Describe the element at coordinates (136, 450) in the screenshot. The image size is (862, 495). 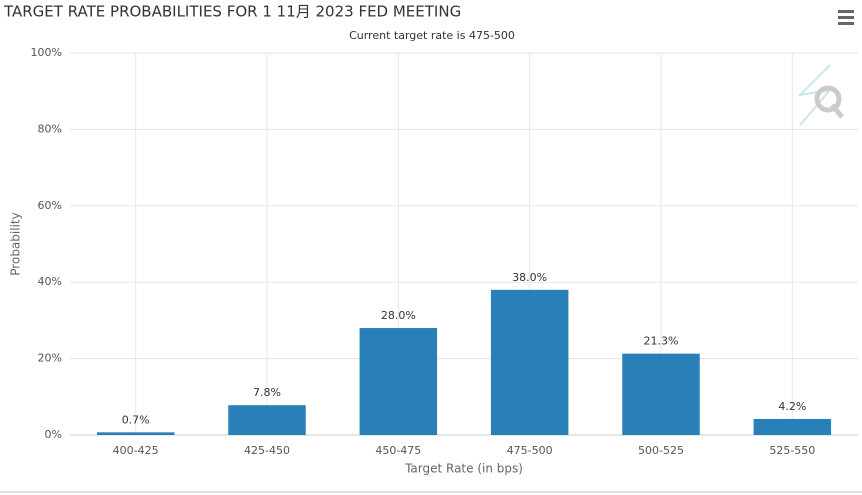
I see `x-tick-label: 400-425` at that location.